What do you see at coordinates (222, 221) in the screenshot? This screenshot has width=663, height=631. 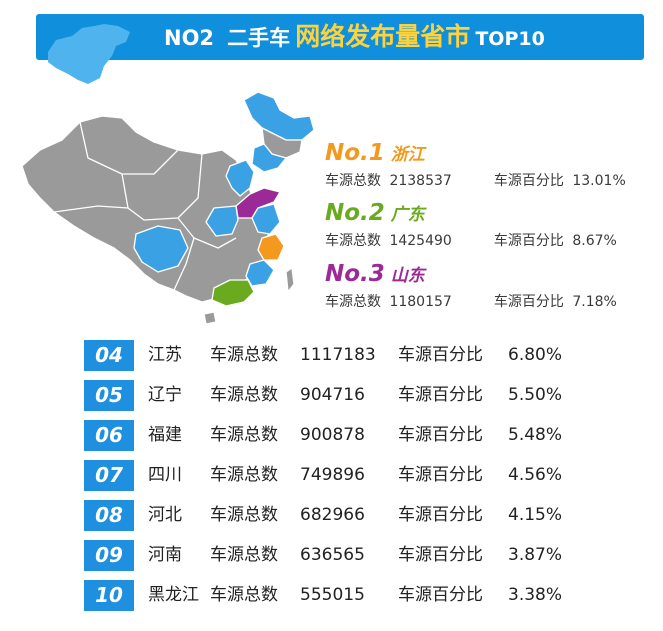 I see `map-henan` at bounding box center [222, 221].